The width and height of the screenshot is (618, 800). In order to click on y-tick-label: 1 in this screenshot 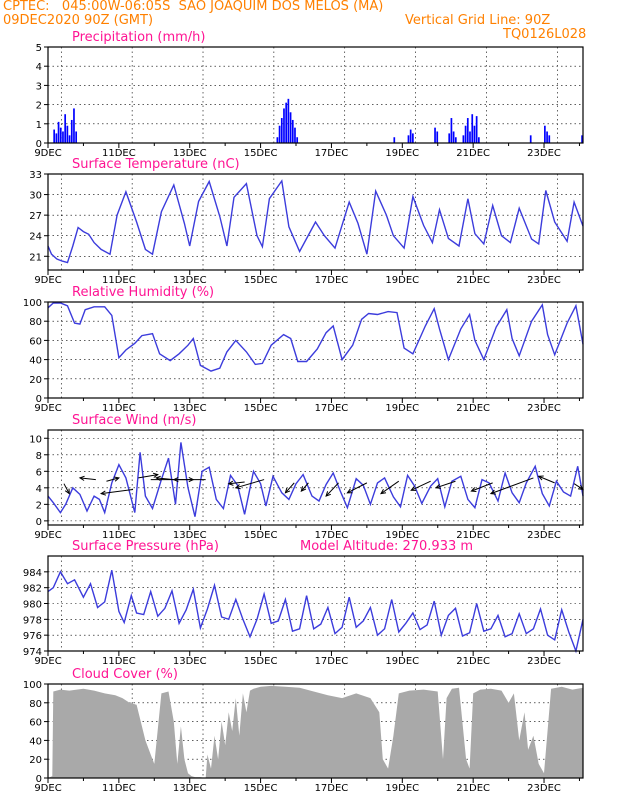, I will do `click(39, 125)`.